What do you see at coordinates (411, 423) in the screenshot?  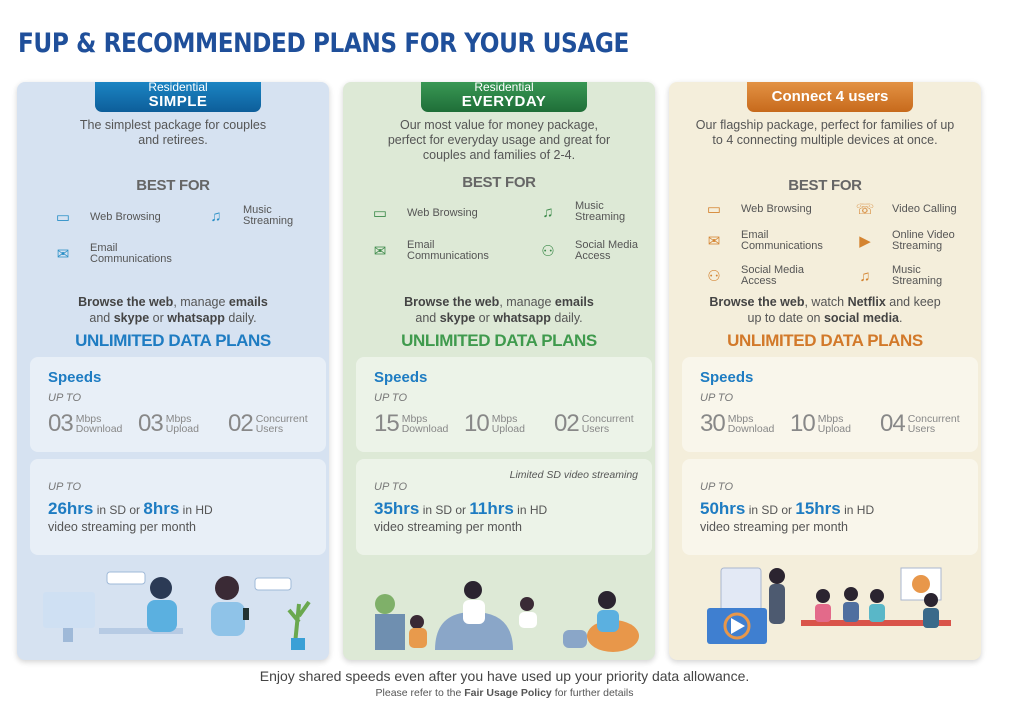 I see `download-speed: 15 Mbps Download` at bounding box center [411, 423].